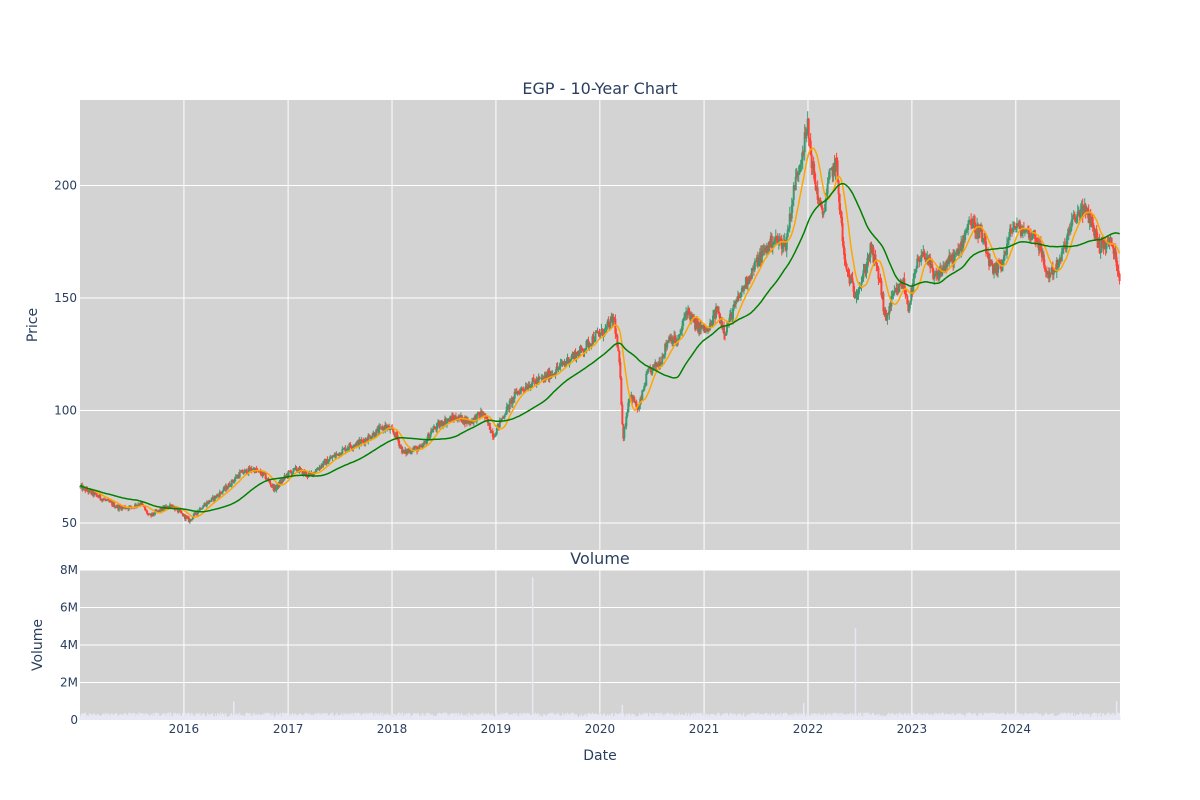 The image size is (1200, 800). I want to click on price-y-tick-label: 100, so click(65, 411).